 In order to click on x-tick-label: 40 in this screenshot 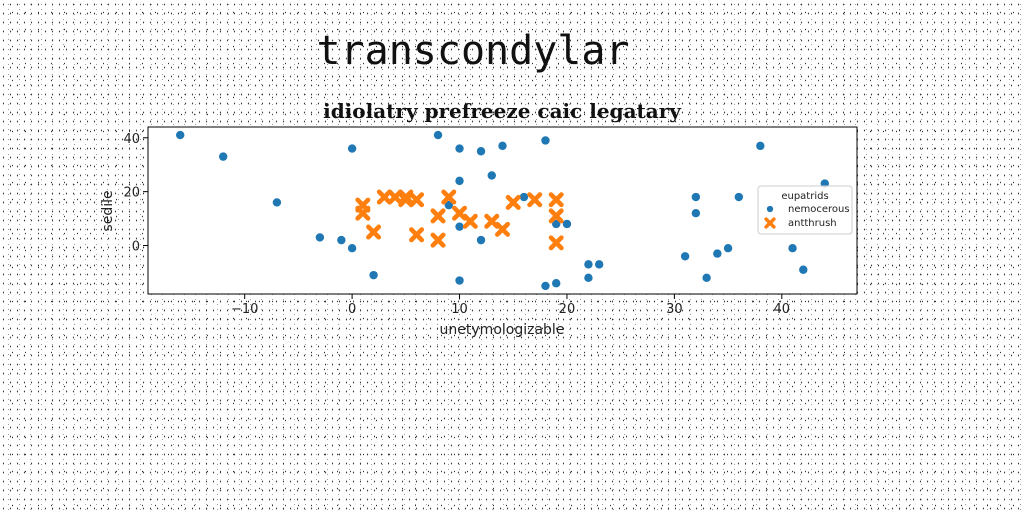, I will do `click(782, 309)`.